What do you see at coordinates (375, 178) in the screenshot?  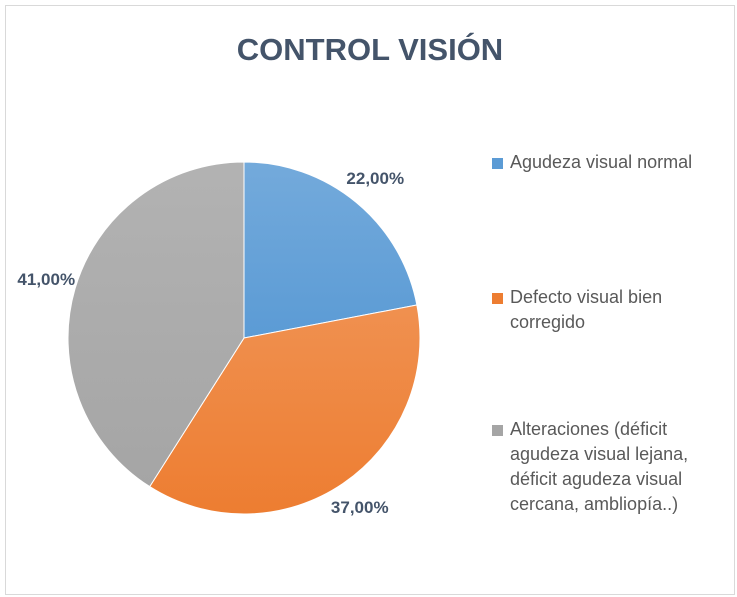 I see `data-label: 22,00%` at bounding box center [375, 178].